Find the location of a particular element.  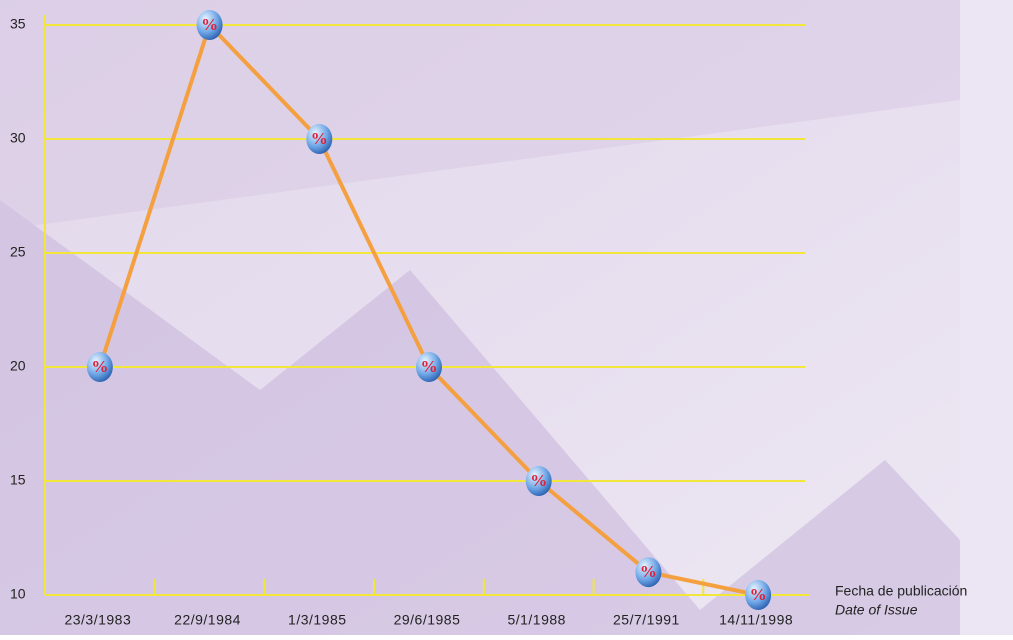

x-tick-label: 14/11/1998 is located at coordinates (756, 620).